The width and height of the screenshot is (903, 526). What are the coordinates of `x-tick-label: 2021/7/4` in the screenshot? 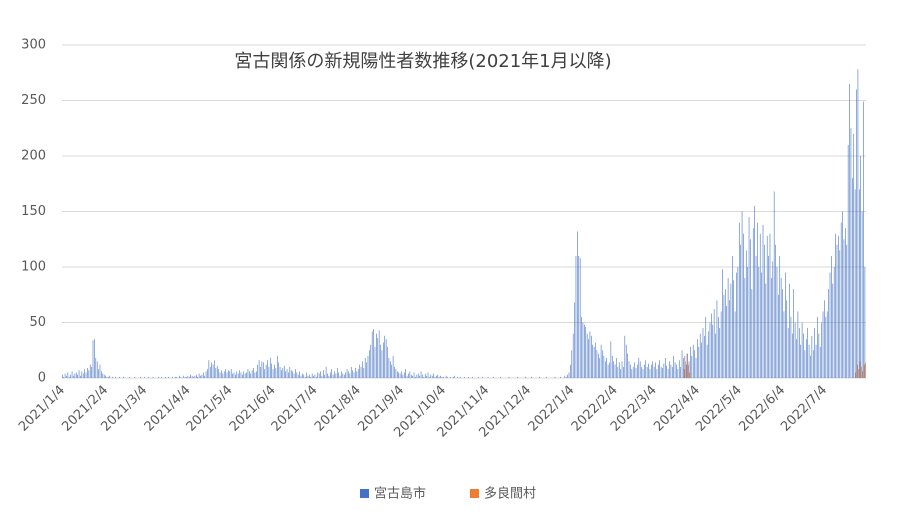 It's located at (295, 409).